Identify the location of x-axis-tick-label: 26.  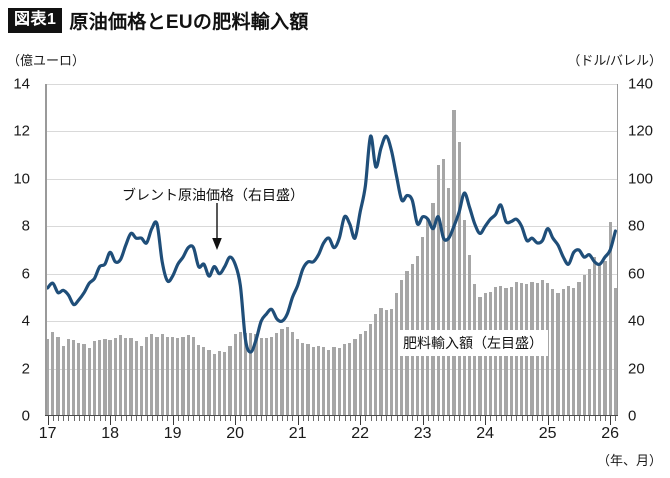
(610, 433).